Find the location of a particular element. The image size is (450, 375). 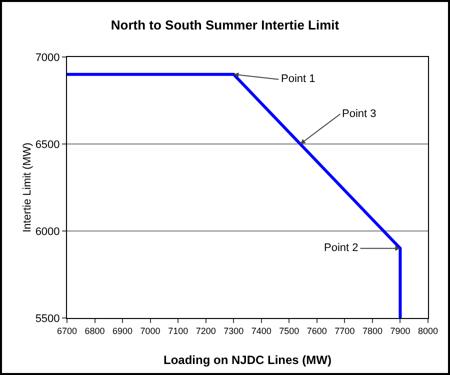

x-tick-label: 6700 is located at coordinates (67, 331).